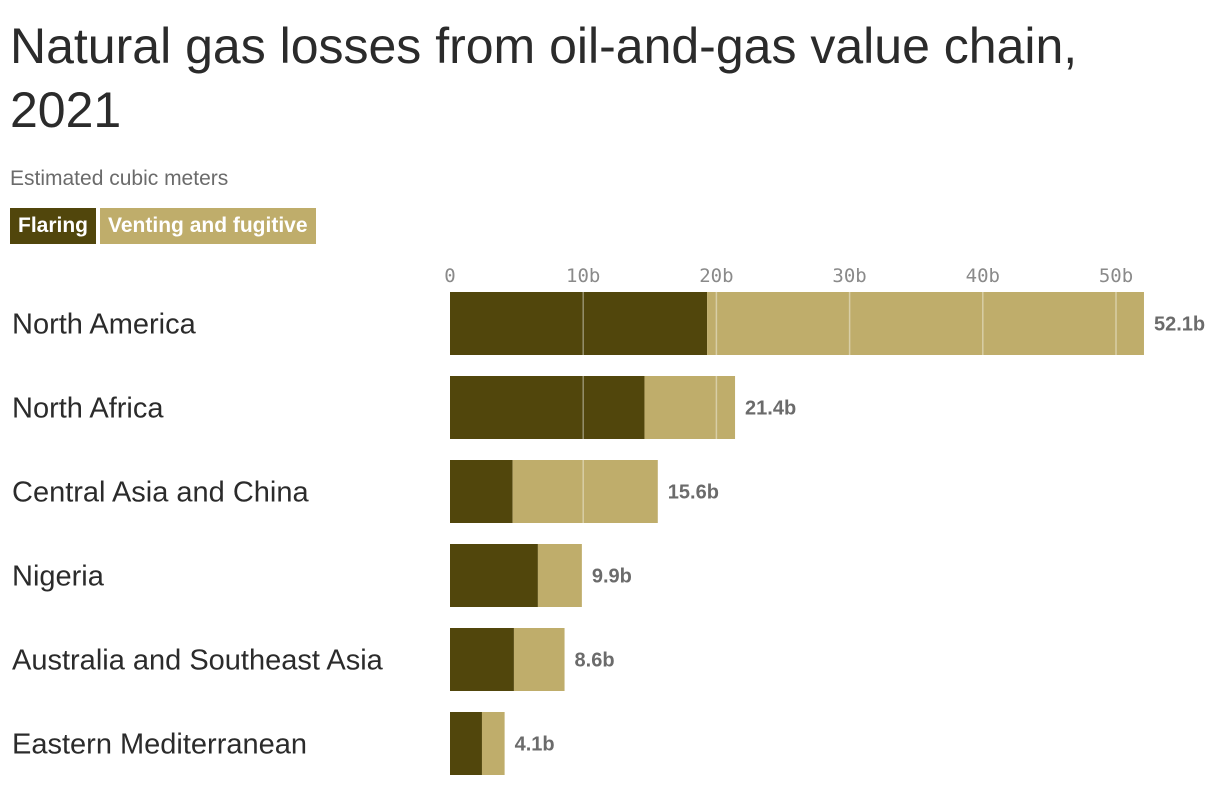 The width and height of the screenshot is (1220, 786). What do you see at coordinates (104, 325) in the screenshot?
I see `category-label: North America` at bounding box center [104, 325].